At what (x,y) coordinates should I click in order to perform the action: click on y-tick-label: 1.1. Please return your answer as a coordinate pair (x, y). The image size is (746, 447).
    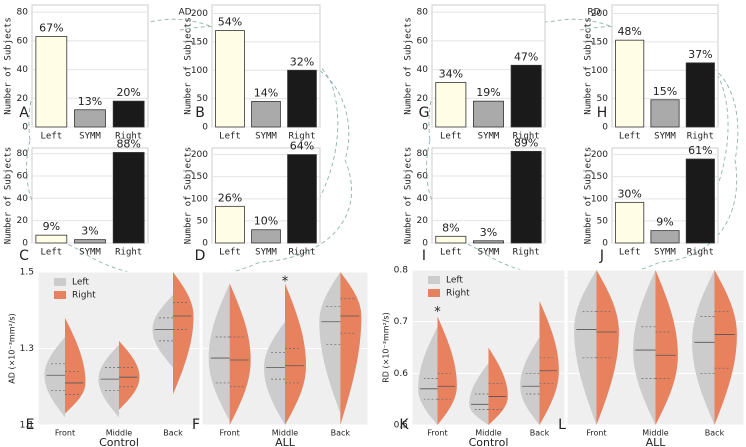
    Looking at the image, I should click on (27, 426).